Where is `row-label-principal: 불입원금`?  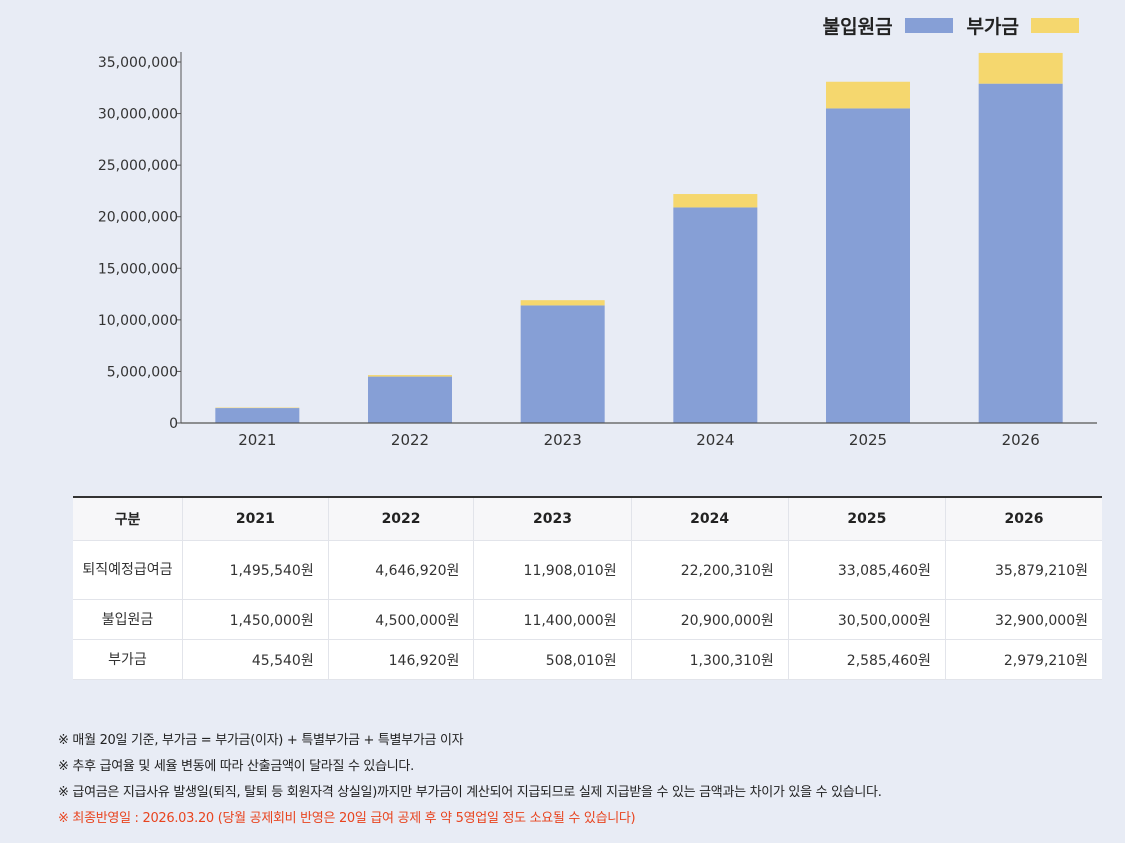 row-label-principal: 불입원금 is located at coordinates (128, 619).